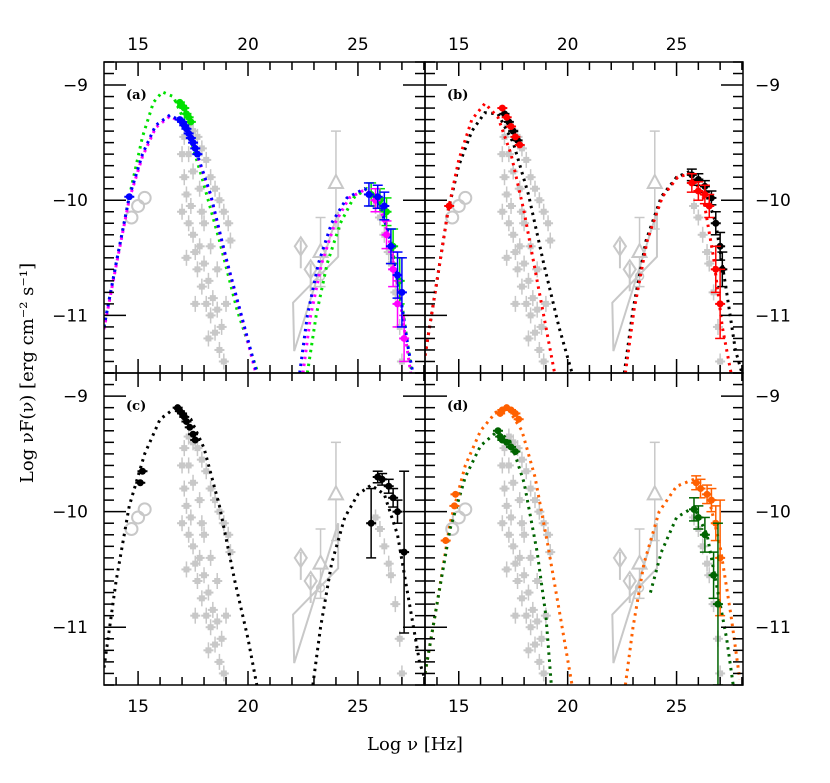  Describe the element at coordinates (75, 86) in the screenshot. I see `y-tick-label: −9` at that location.